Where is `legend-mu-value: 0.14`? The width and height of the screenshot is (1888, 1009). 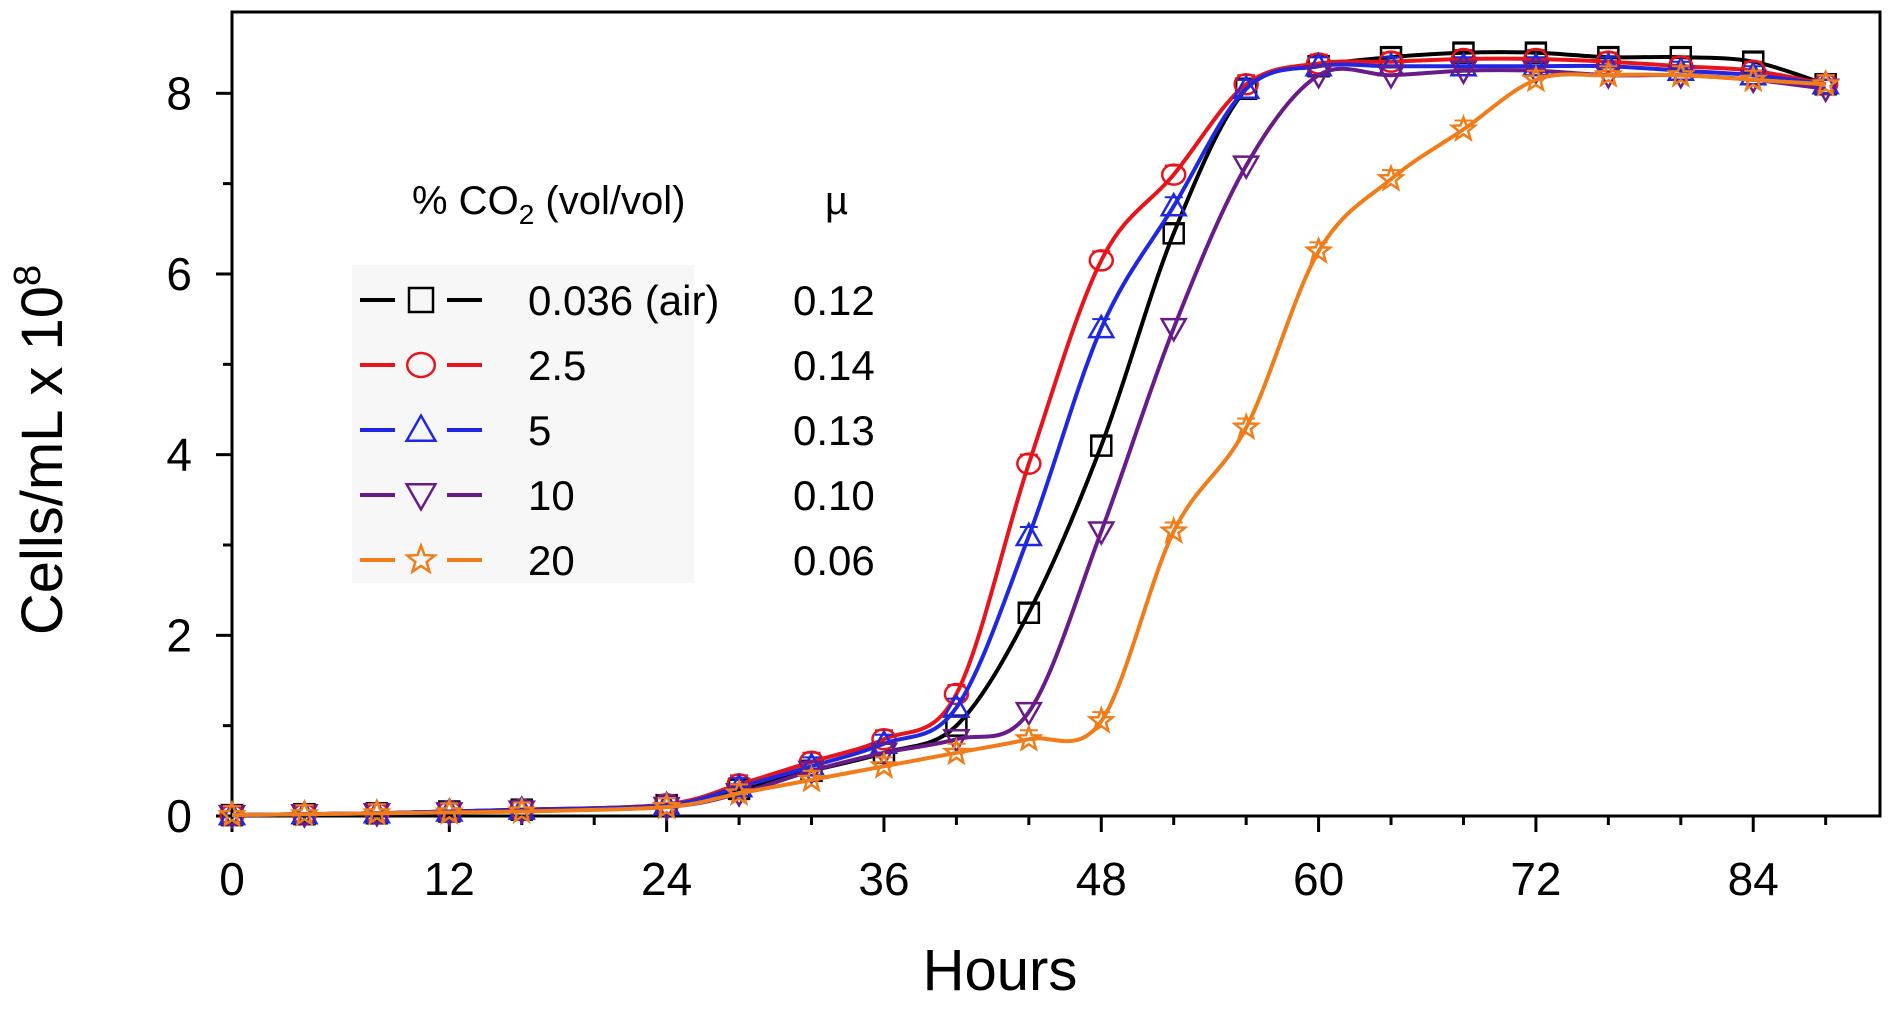 legend-mu-value: 0.14 is located at coordinates (834, 365).